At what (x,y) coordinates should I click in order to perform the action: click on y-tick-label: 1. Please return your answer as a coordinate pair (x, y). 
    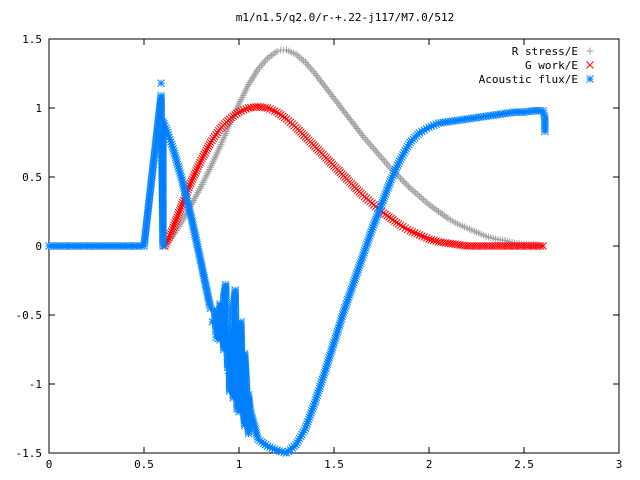
    Looking at the image, I should click on (38, 108).